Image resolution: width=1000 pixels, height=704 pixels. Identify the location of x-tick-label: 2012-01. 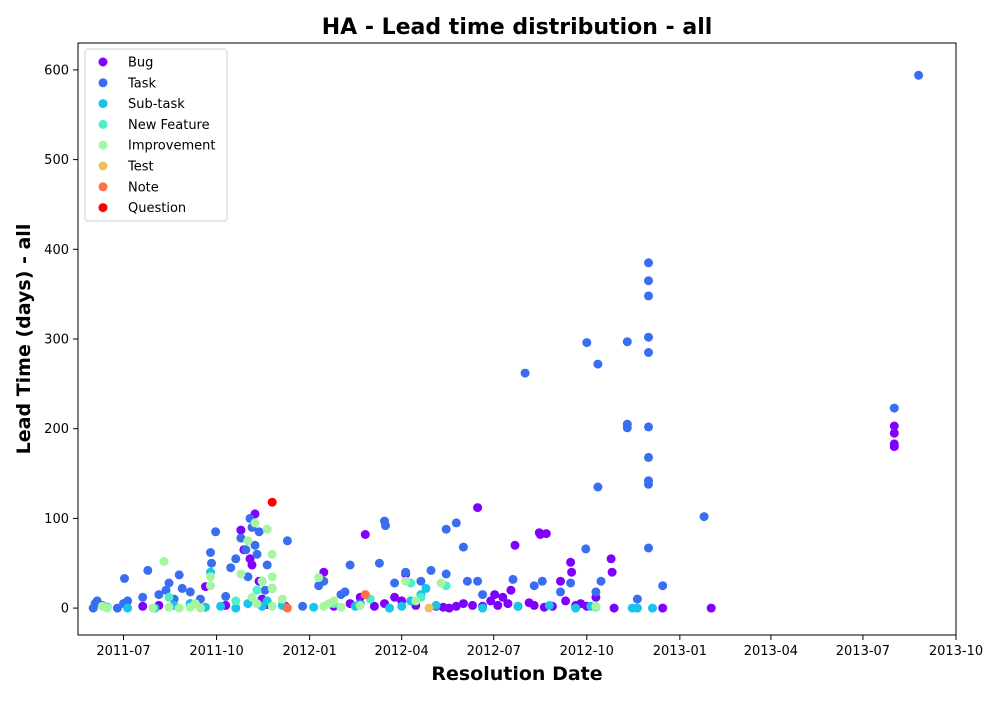
(309, 651).